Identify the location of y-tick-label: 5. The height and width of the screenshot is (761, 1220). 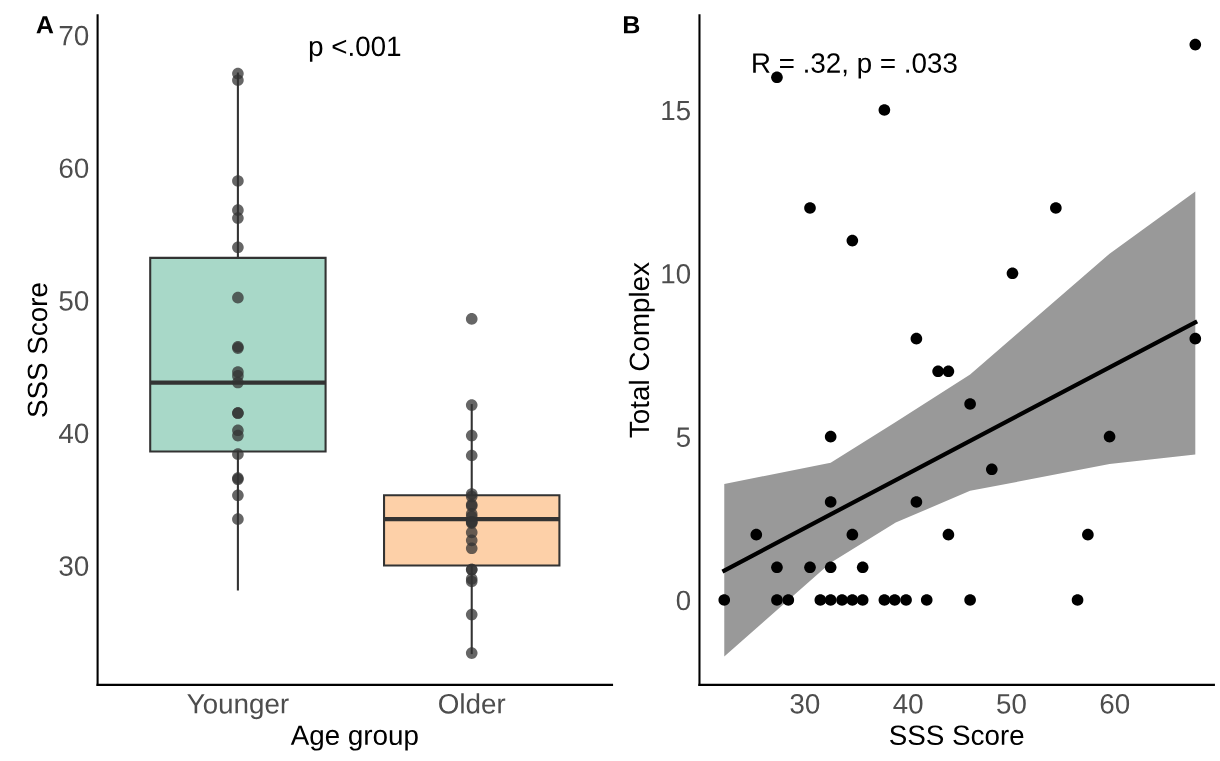
(683, 437).